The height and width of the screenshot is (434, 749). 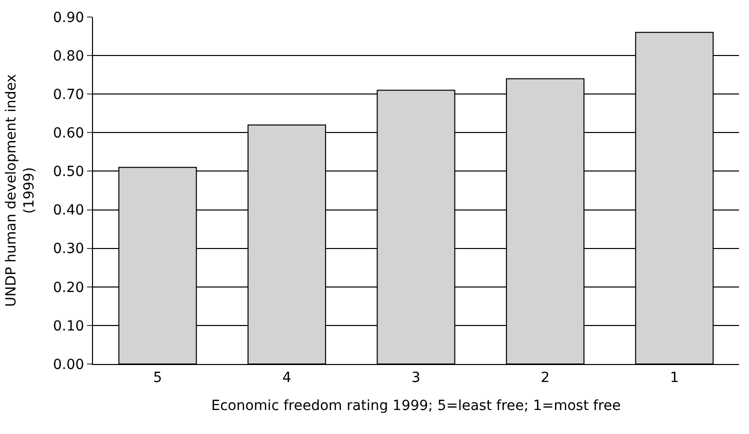 What do you see at coordinates (68, 134) in the screenshot?
I see `y-tick-label: 0.60` at bounding box center [68, 134].